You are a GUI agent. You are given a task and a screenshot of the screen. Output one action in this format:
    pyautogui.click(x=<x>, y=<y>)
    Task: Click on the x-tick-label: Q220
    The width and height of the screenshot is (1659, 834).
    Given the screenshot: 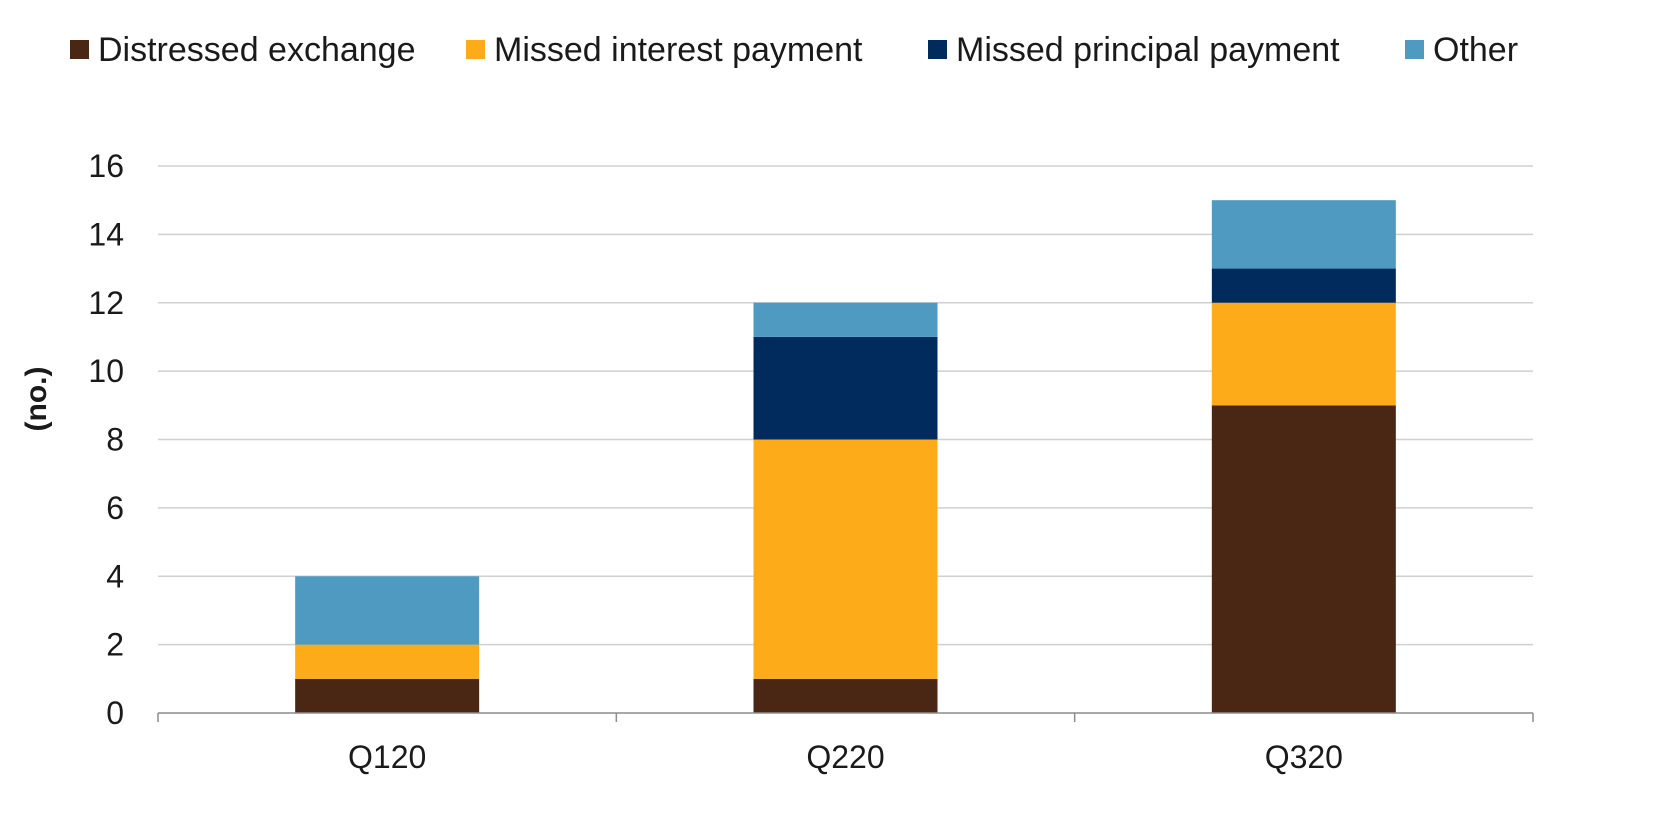 What is the action you would take?
    pyautogui.click(x=845, y=757)
    